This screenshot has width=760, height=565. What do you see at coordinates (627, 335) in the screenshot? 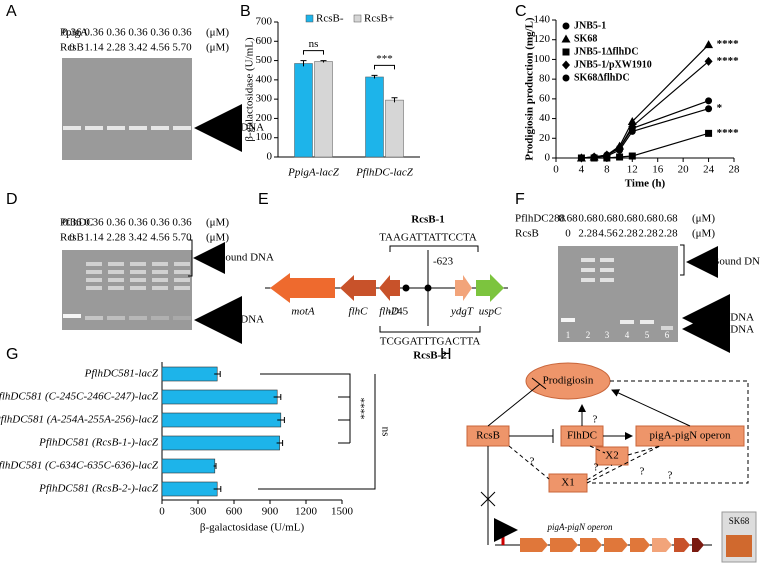
I see `lane-number: 4` at bounding box center [627, 335].